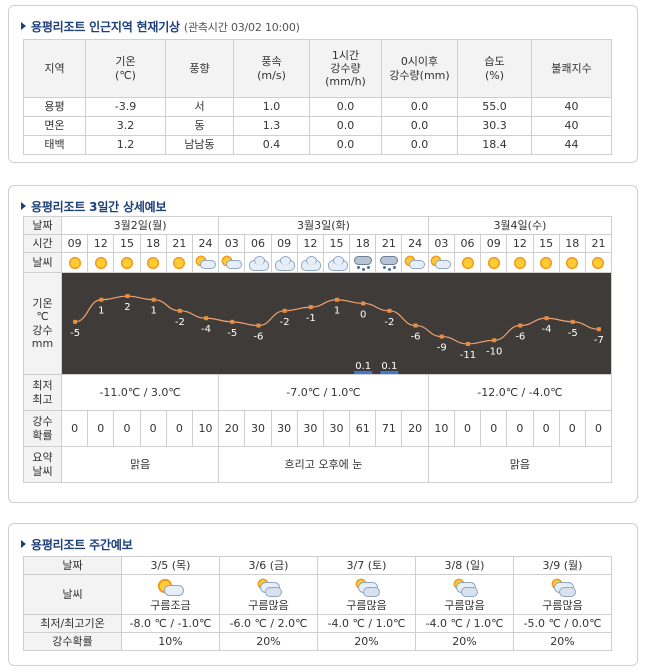  I want to click on precip-label: 0.1, so click(389, 366).